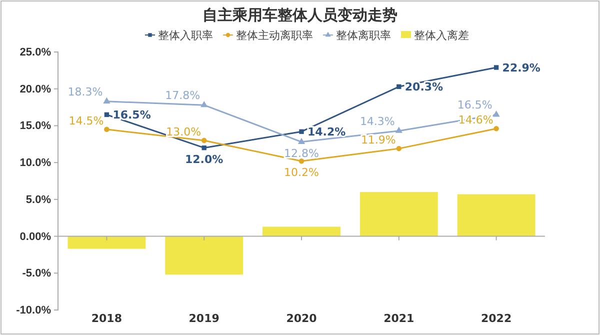  Describe the element at coordinates (184, 131) in the screenshot. I see `data-label: 13.0%` at that location.